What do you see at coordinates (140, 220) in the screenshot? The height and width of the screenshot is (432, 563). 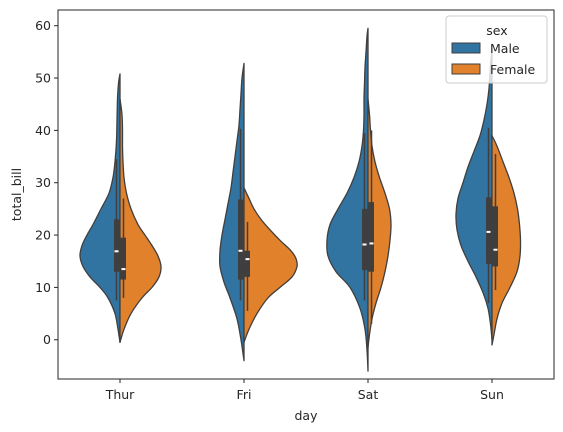 I see `violin-female-thur` at bounding box center [140, 220].